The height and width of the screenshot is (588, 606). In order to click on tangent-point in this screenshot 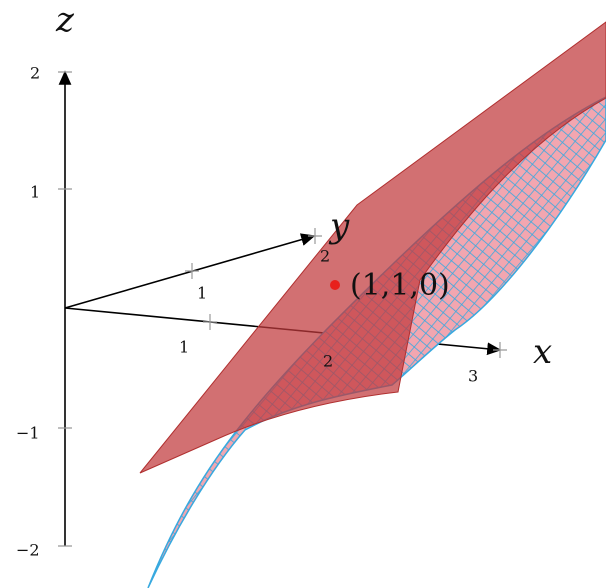, I will do `click(335, 285)`.